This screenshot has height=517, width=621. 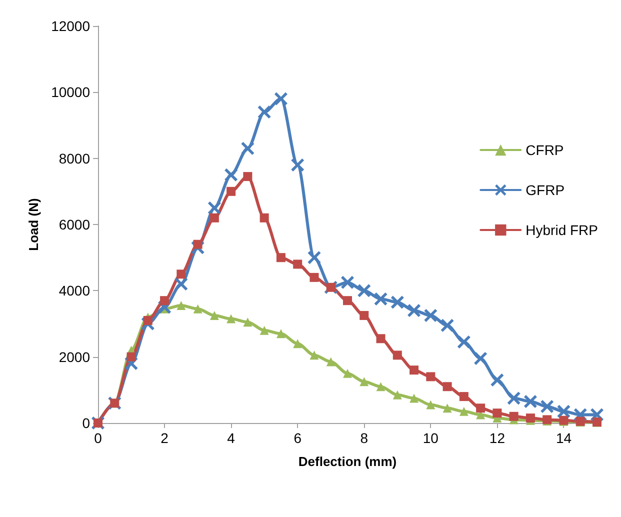 I want to click on x-tick-label: 8, so click(x=364, y=438).